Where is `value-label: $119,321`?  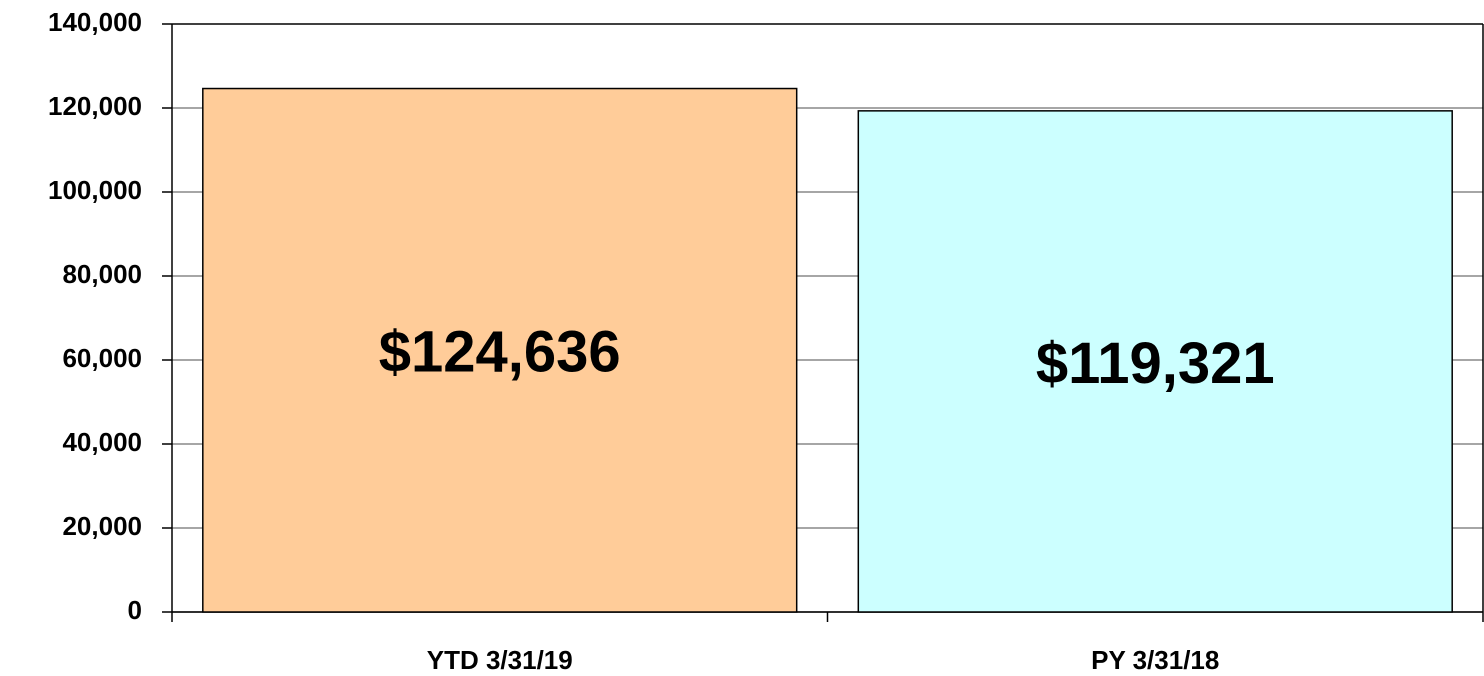 value-label: $119,321 is located at coordinates (1155, 363).